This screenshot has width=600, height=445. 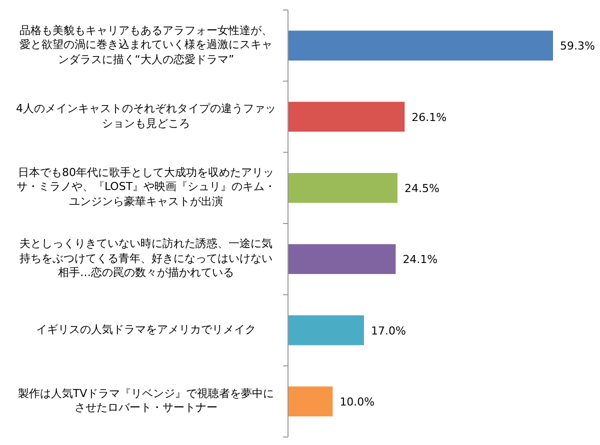 I want to click on data-label: 17.0%, so click(x=388, y=331).